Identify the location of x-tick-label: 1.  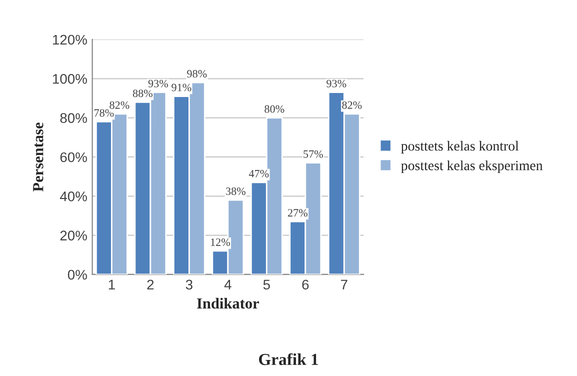
(111, 285).